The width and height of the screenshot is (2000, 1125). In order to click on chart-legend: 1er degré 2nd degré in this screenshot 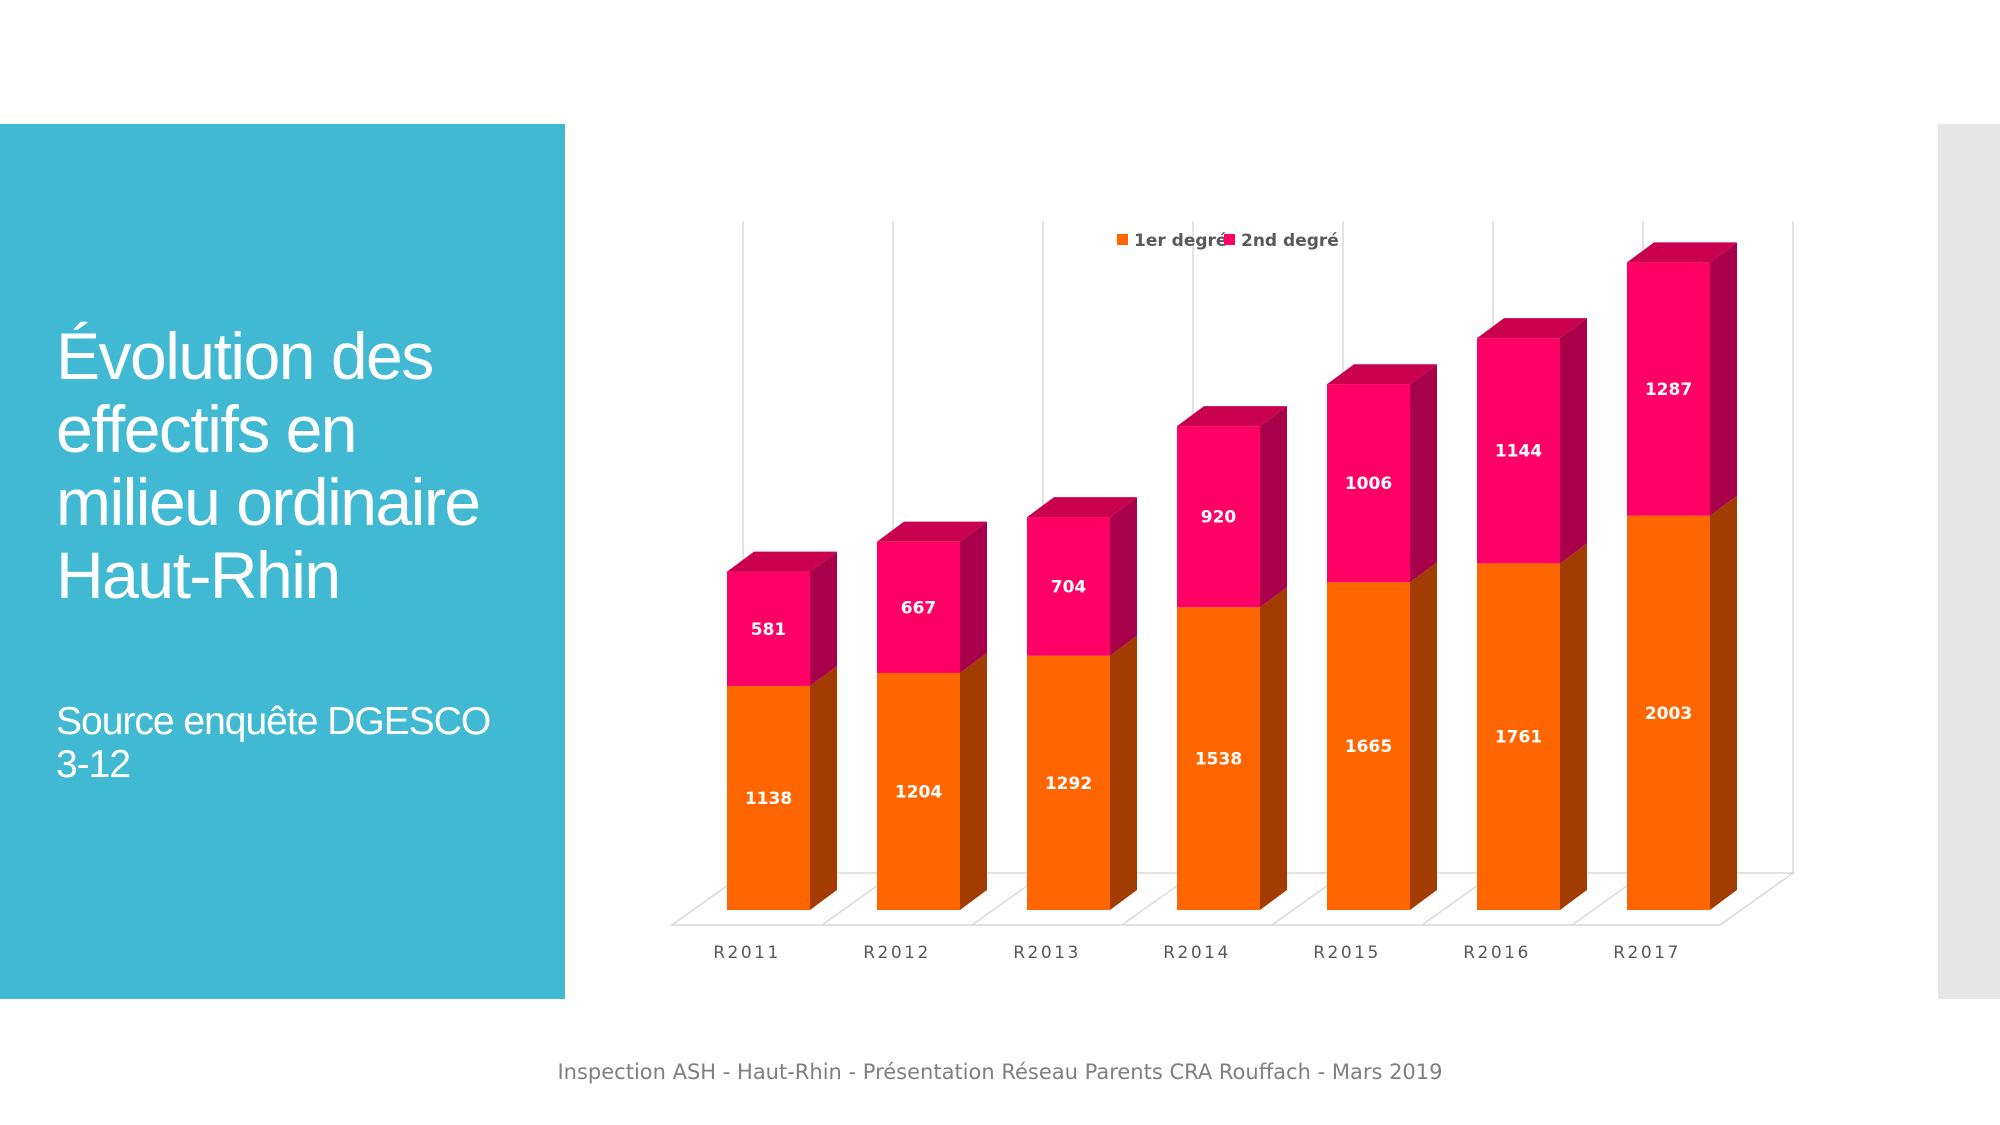, I will do `click(1228, 241)`.